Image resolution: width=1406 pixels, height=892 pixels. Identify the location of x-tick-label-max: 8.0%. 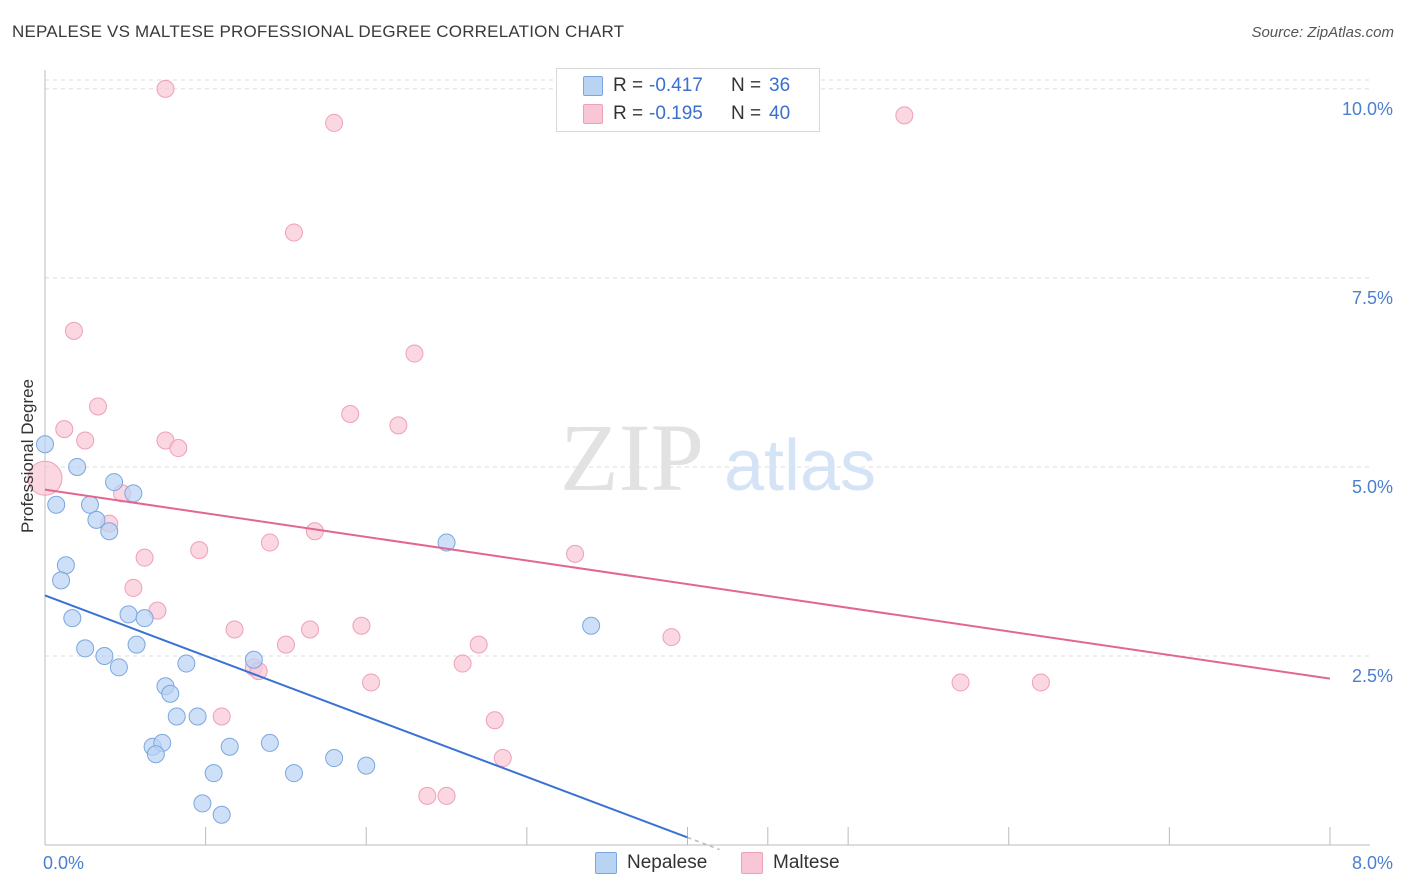
(1372, 863).